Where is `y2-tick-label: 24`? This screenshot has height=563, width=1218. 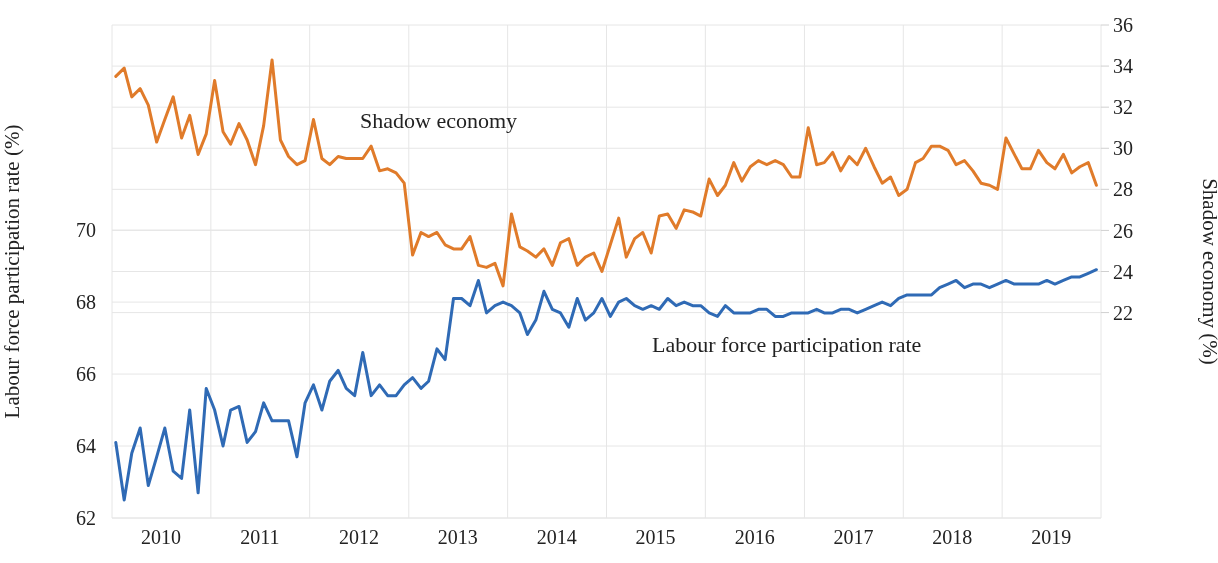
y2-tick-label: 24 is located at coordinates (1123, 271).